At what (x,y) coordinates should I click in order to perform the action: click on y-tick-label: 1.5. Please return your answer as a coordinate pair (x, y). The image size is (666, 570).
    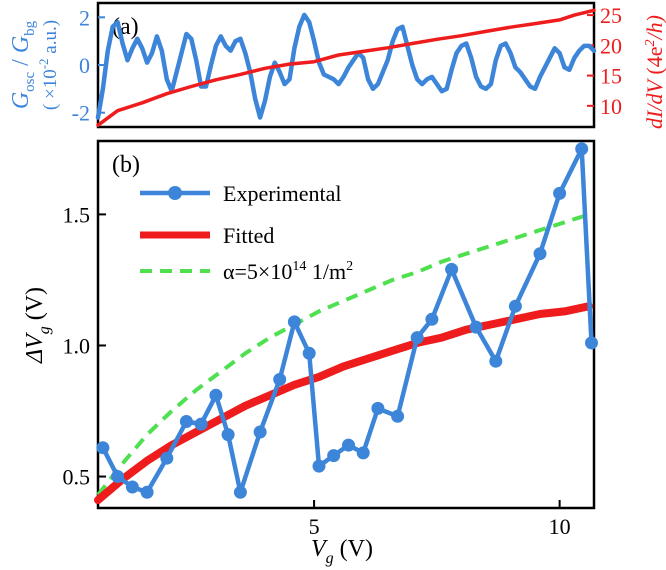
    Looking at the image, I should click on (77, 214).